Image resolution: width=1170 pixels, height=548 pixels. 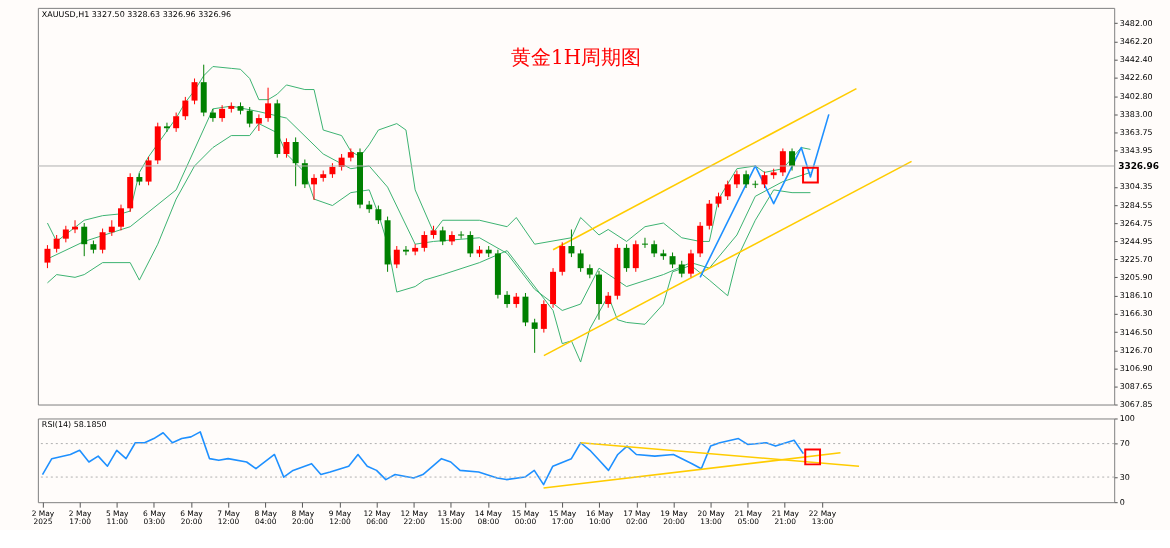 I want to click on y-tick-label: 3383.00, so click(x=1136, y=114).